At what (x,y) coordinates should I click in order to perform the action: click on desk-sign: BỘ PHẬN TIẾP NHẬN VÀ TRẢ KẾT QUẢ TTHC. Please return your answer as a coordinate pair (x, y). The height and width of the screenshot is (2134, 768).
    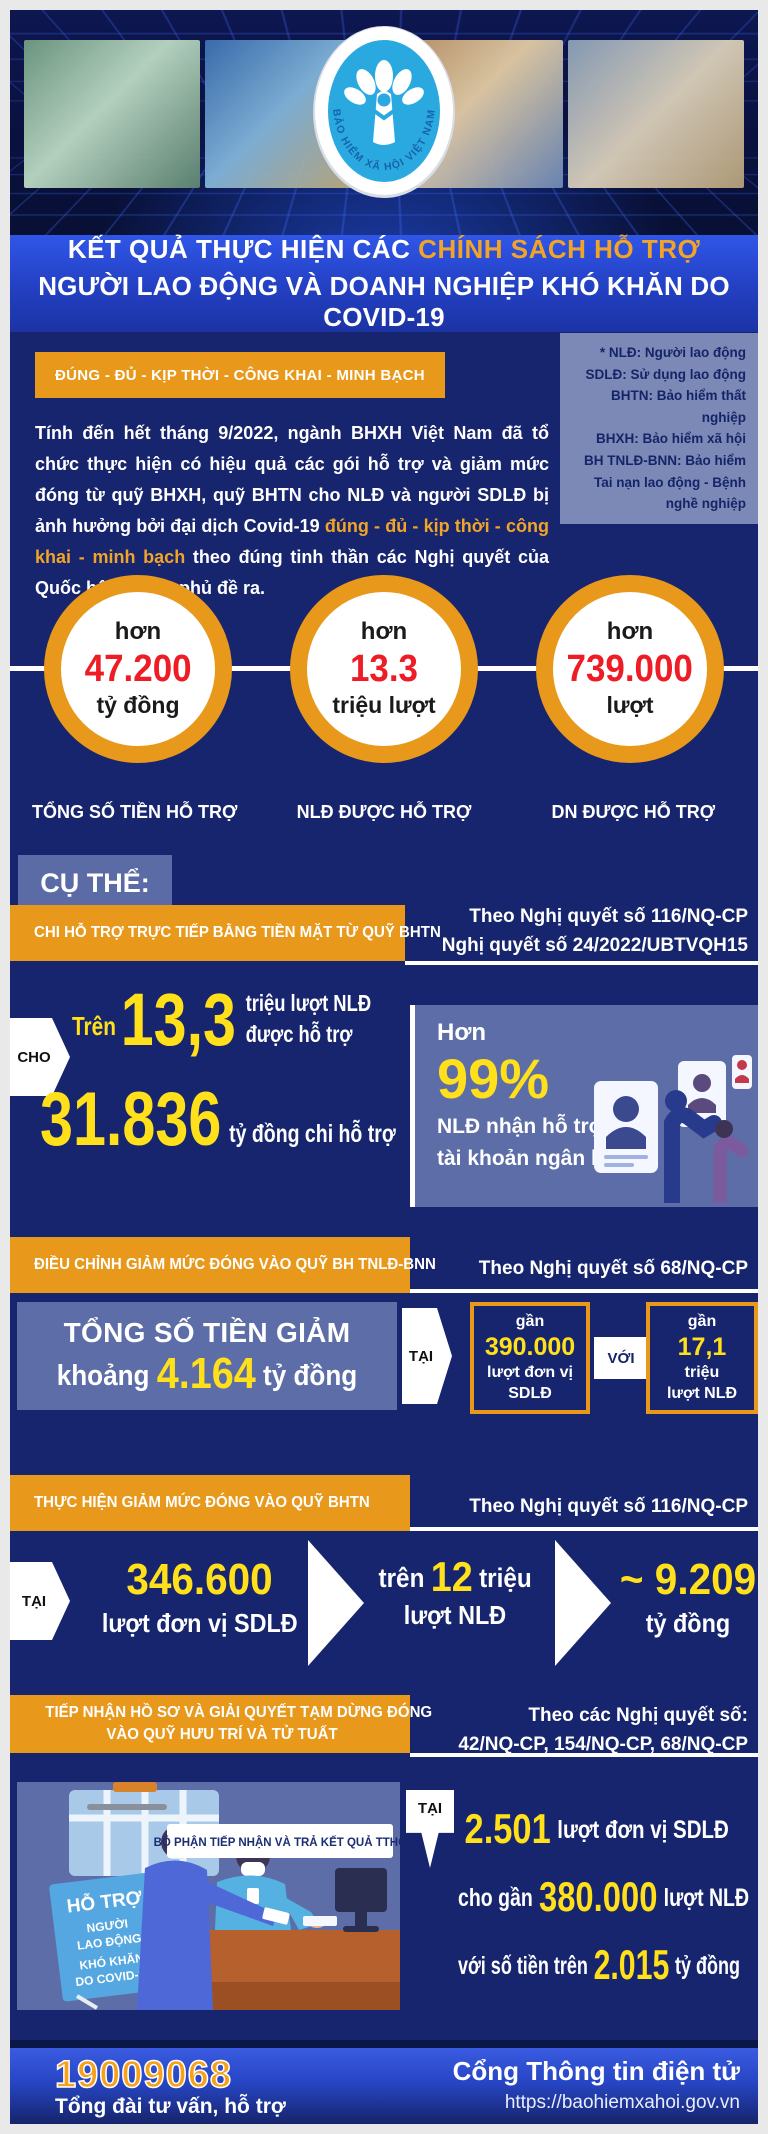
    Looking at the image, I should click on (277, 1841).